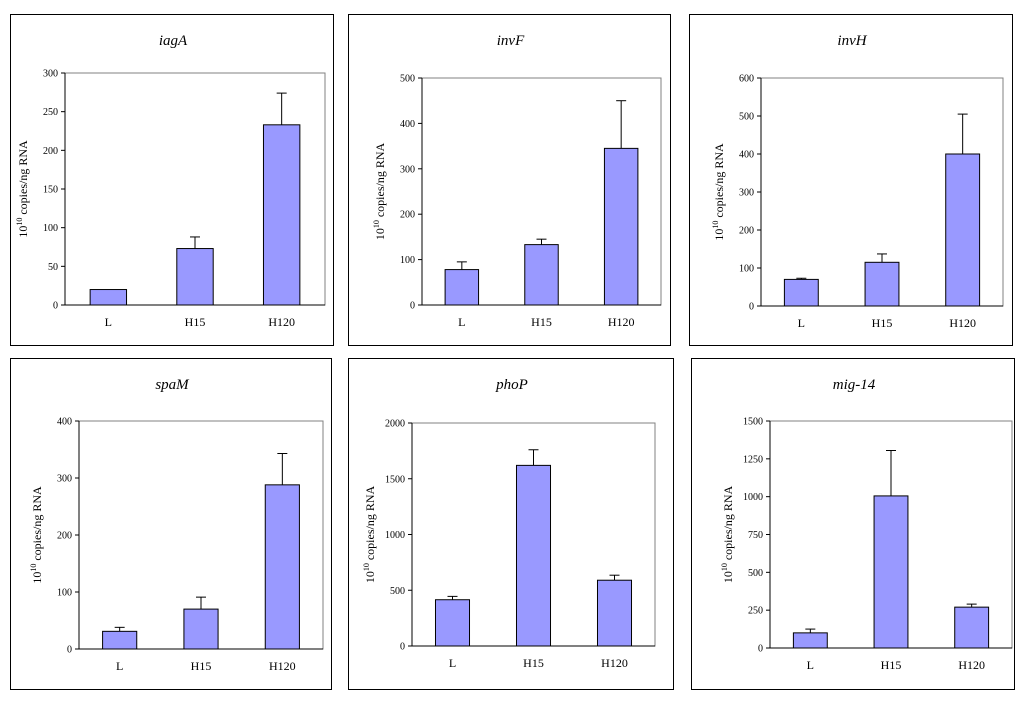 Image resolution: width=1024 pixels, height=703 pixels. I want to click on y-tick-label: 50, so click(53, 267).